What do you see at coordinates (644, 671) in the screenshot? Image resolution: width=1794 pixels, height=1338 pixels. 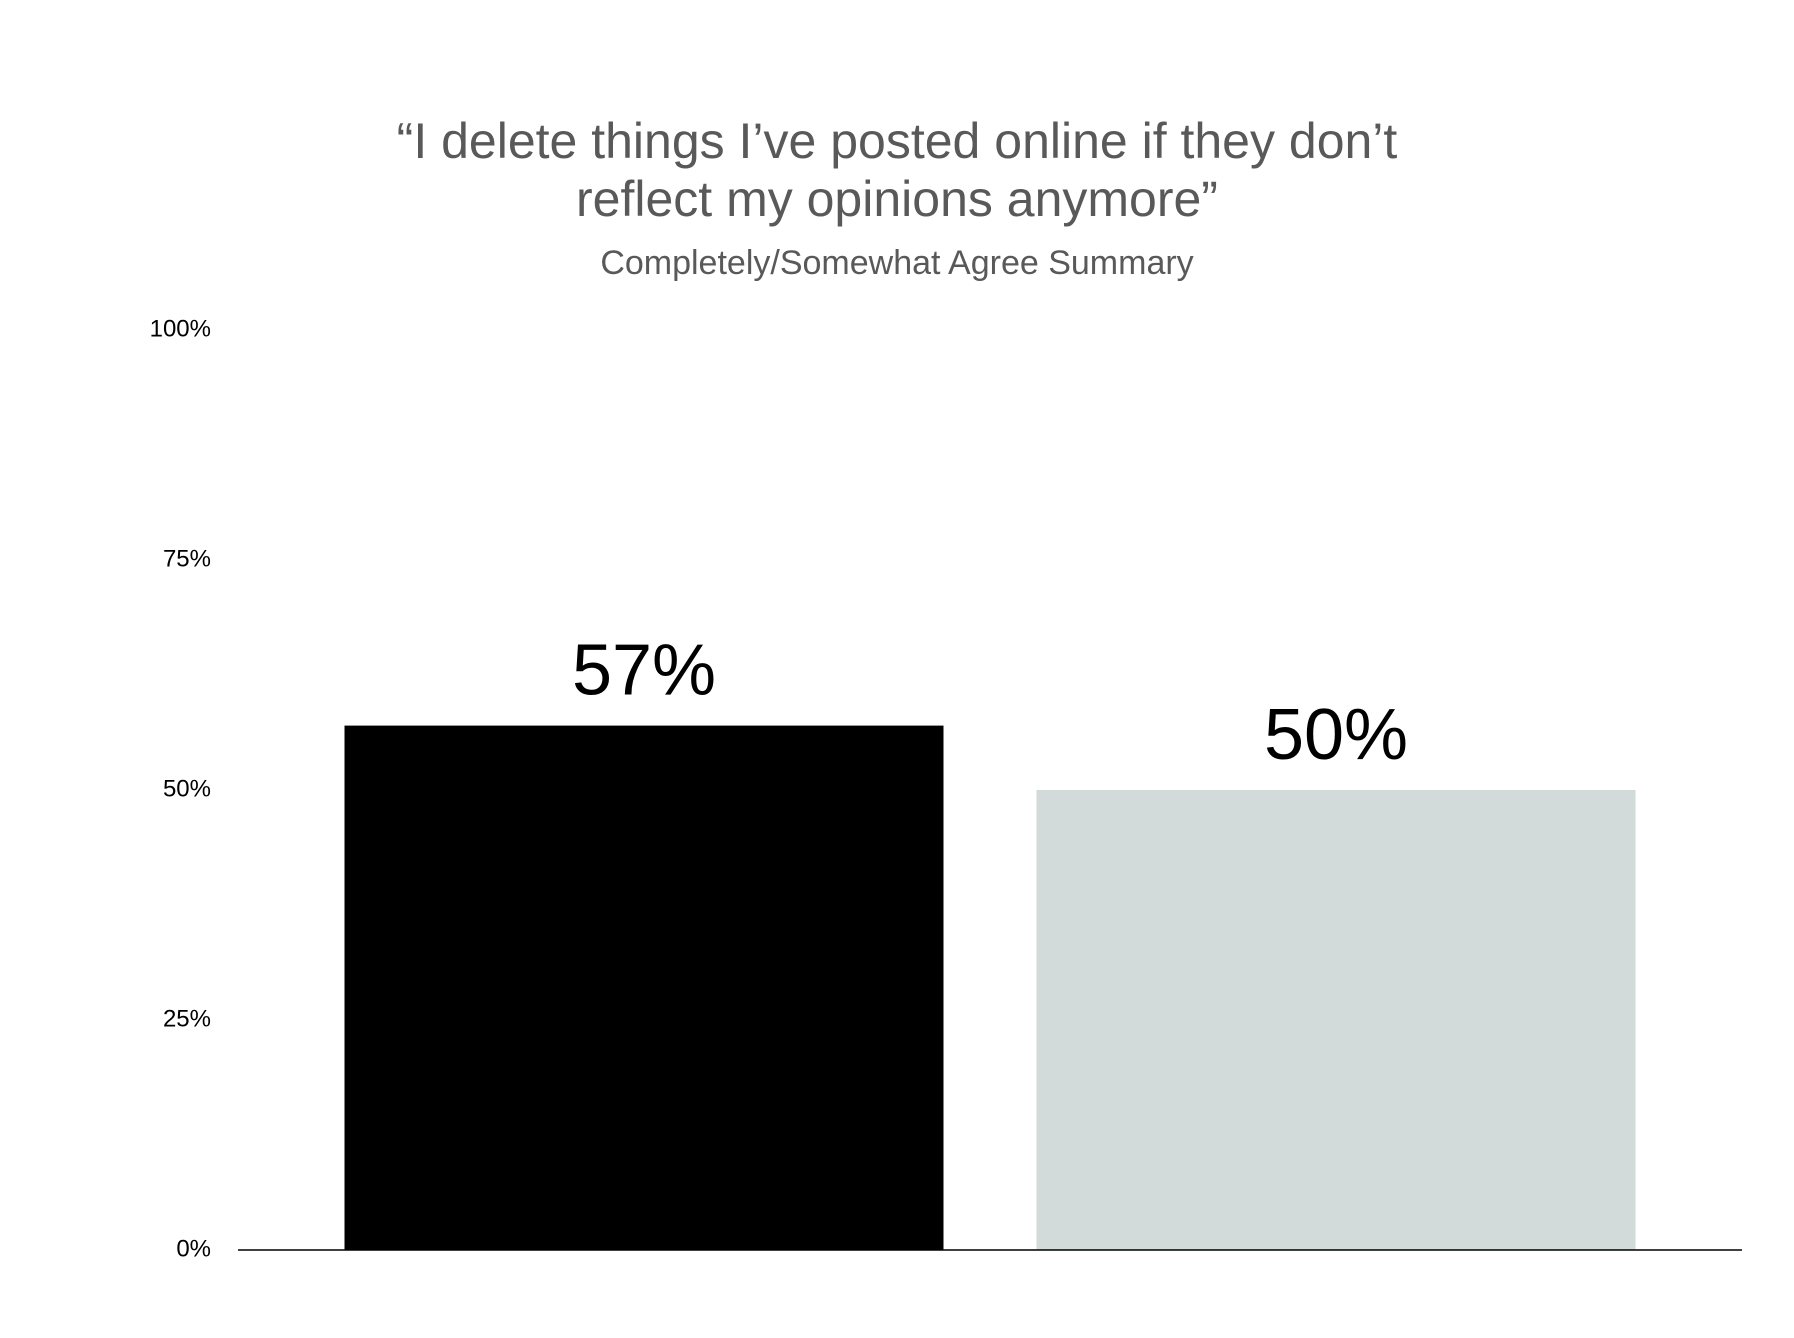 I see `value-label: 57%` at bounding box center [644, 671].